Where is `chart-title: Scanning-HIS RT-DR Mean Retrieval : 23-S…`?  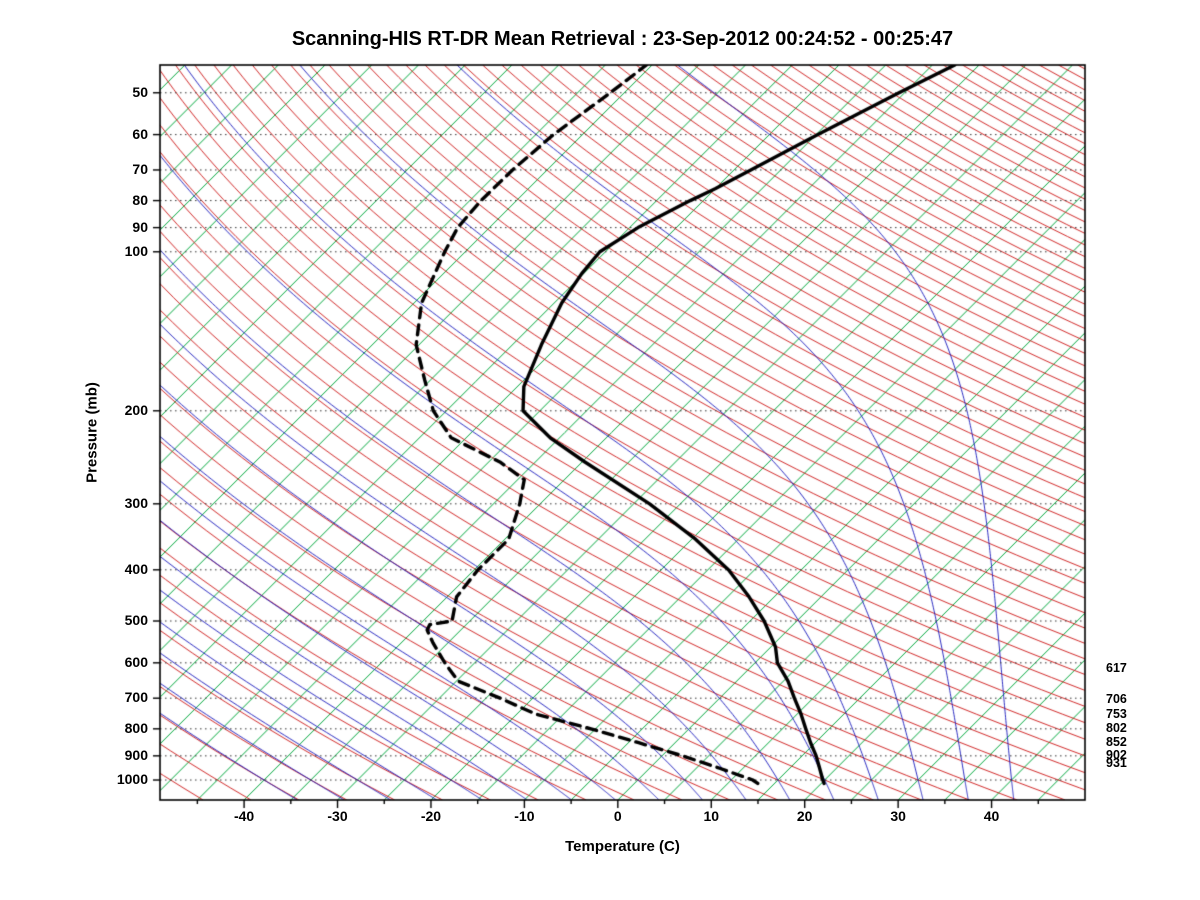 chart-title: Scanning-HIS RT-DR Mean Retrieval : 23-S… is located at coordinates (622, 39).